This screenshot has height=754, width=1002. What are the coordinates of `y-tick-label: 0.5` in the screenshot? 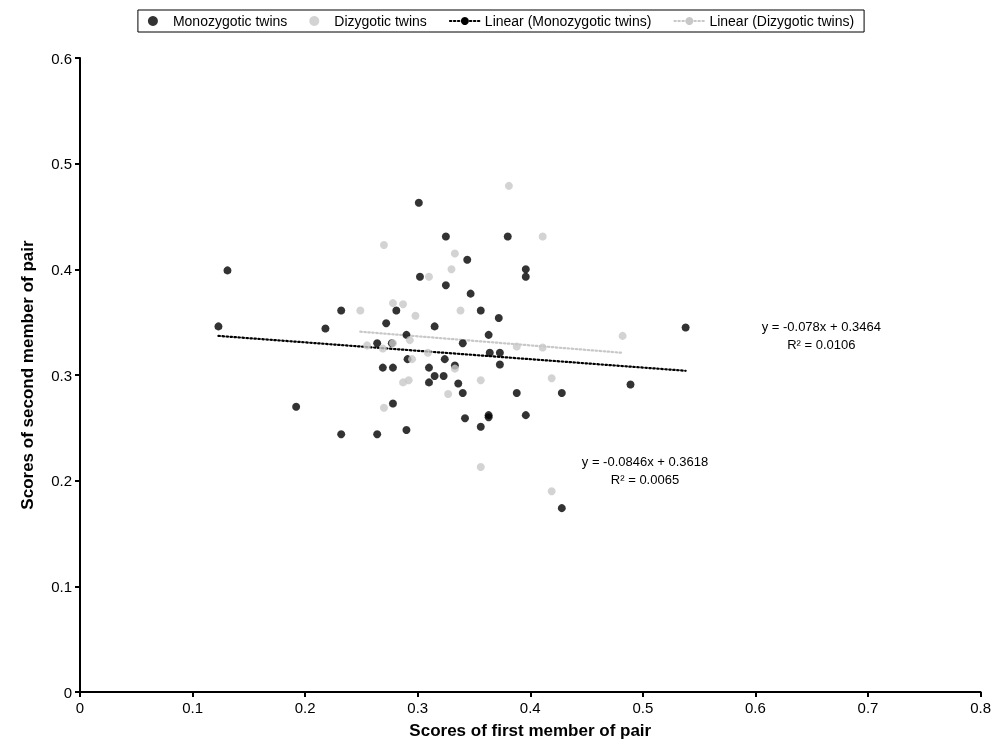 It's located at (61, 164).